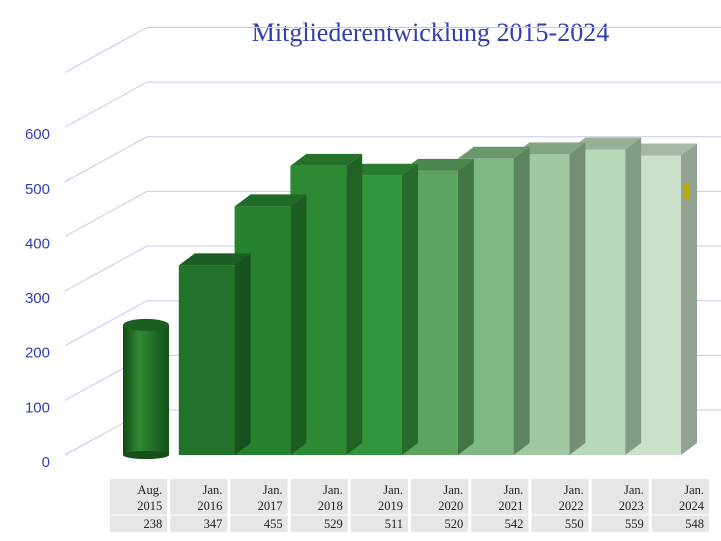  I want to click on category-label: 2019, so click(390, 506).